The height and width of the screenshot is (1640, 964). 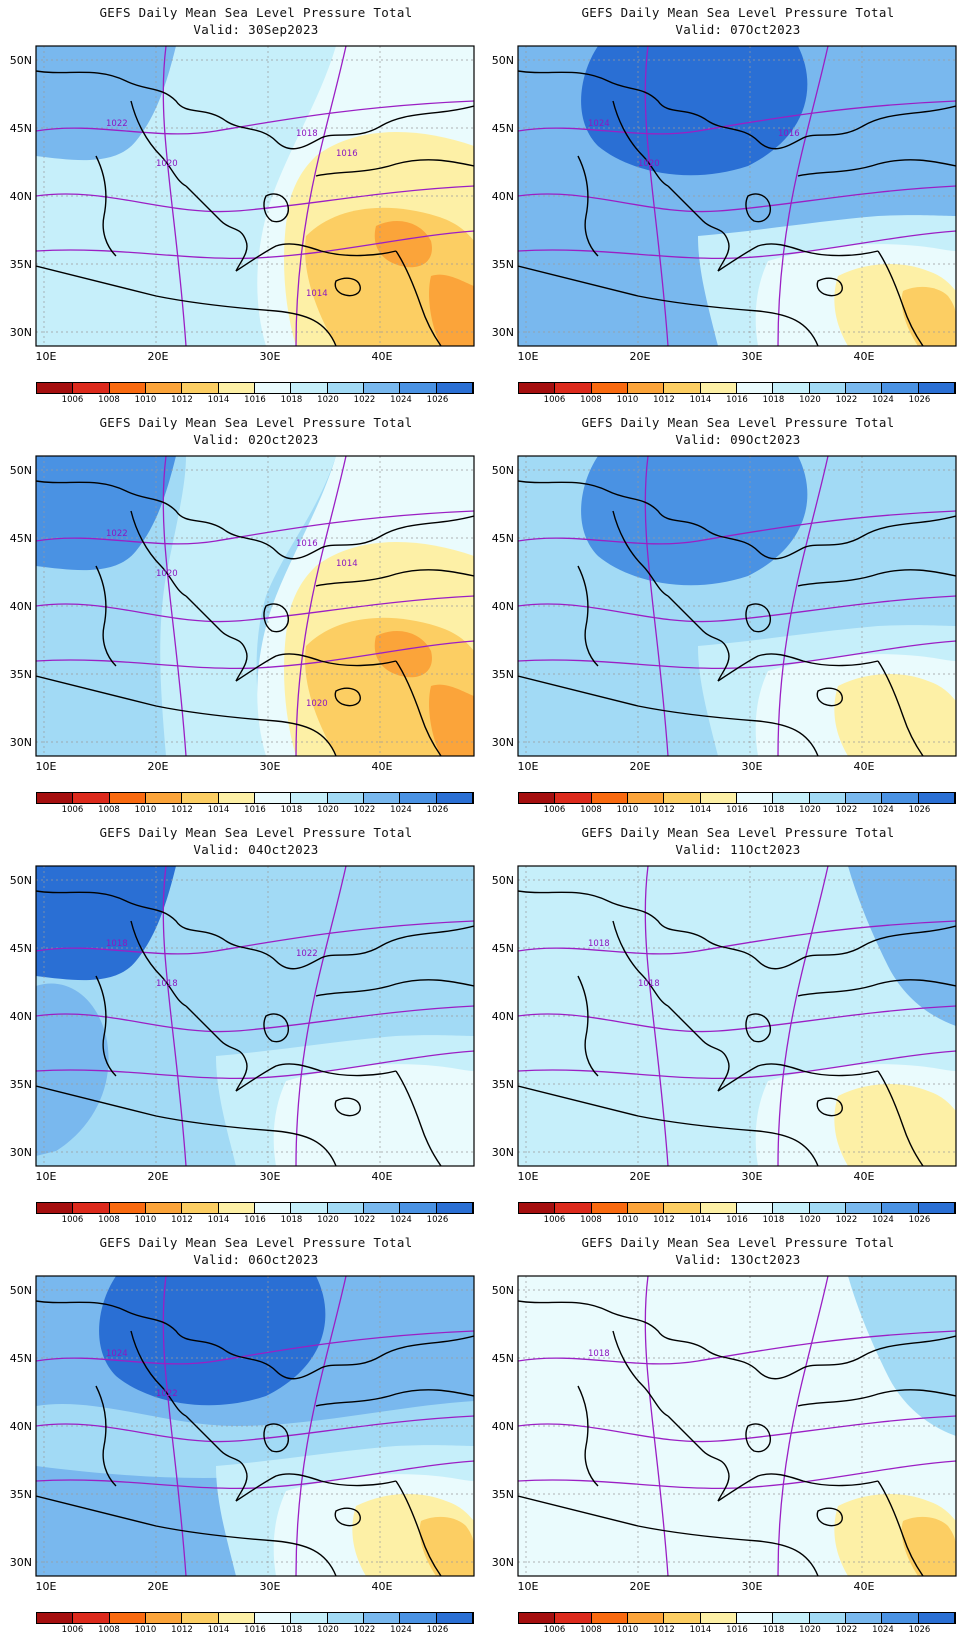 I want to click on lat-tick-label: 40N, so click(x=21, y=606).